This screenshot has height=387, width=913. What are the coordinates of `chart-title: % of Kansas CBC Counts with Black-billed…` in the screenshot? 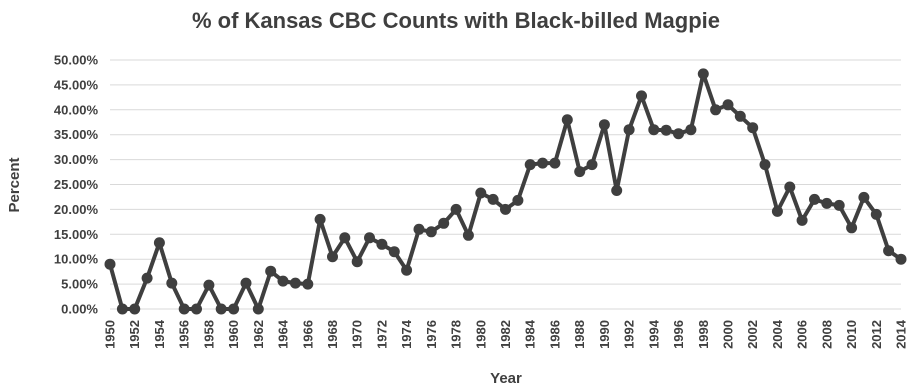 It's located at (456, 20).